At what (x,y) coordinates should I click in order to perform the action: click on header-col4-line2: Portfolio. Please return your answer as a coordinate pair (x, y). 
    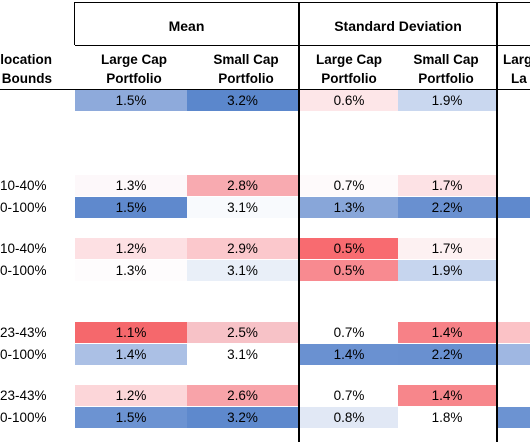
    Looking at the image, I should click on (446, 78).